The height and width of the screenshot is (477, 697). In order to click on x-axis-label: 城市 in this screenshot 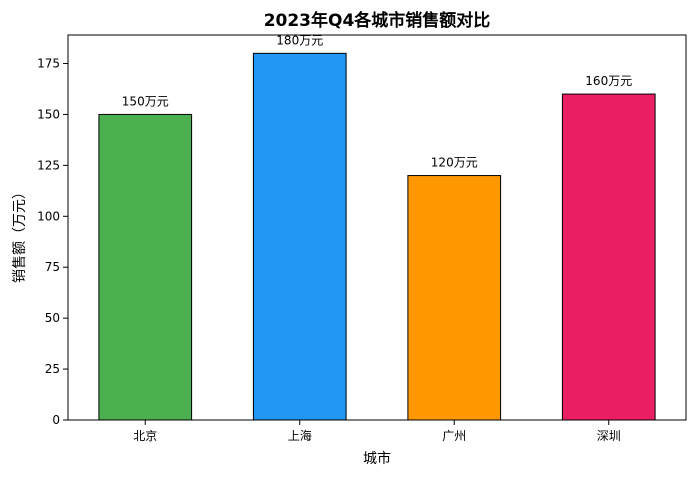, I will do `click(377, 458)`.